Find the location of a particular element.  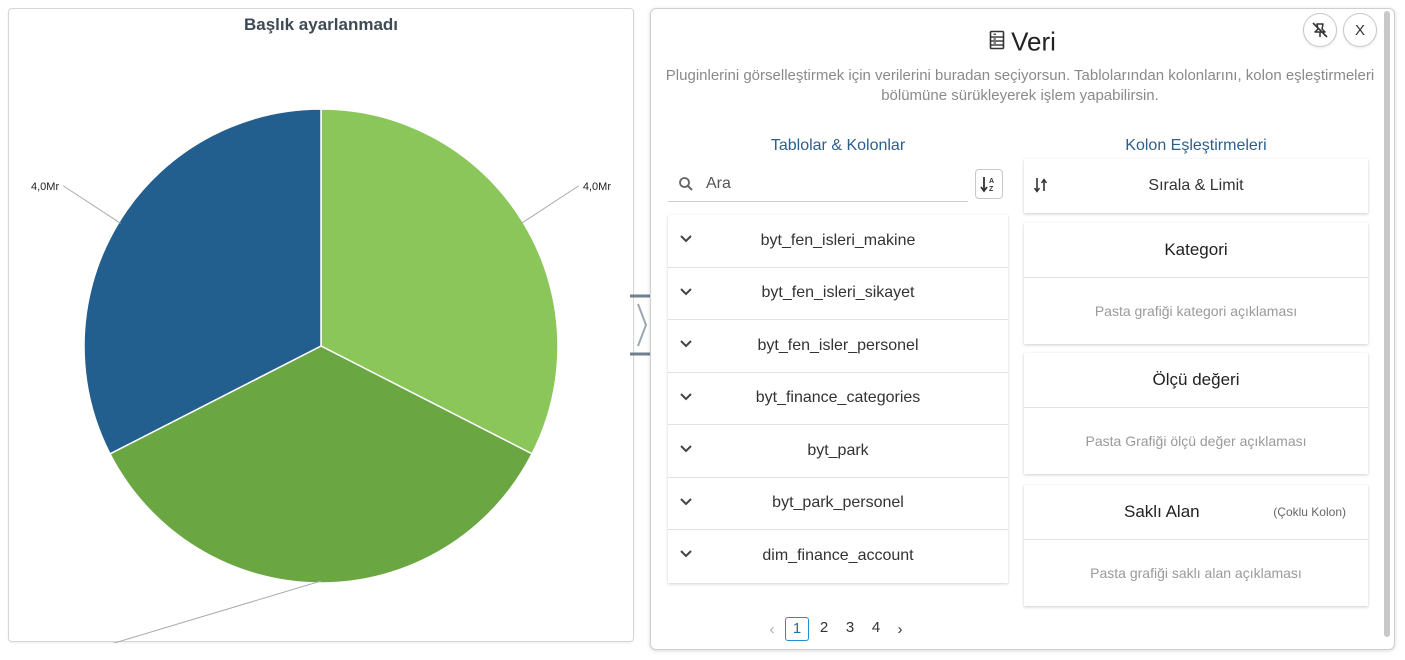

table-item-label: byt_fen_isleri_sikayet is located at coordinates (838, 293).